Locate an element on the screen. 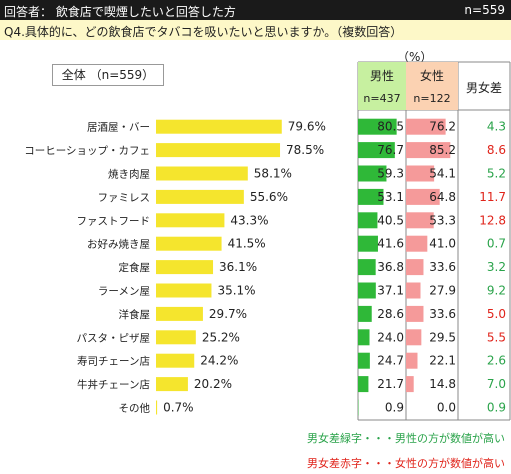 This screenshot has height=474, width=511. overall-value-label: 0.7% is located at coordinates (178, 408).